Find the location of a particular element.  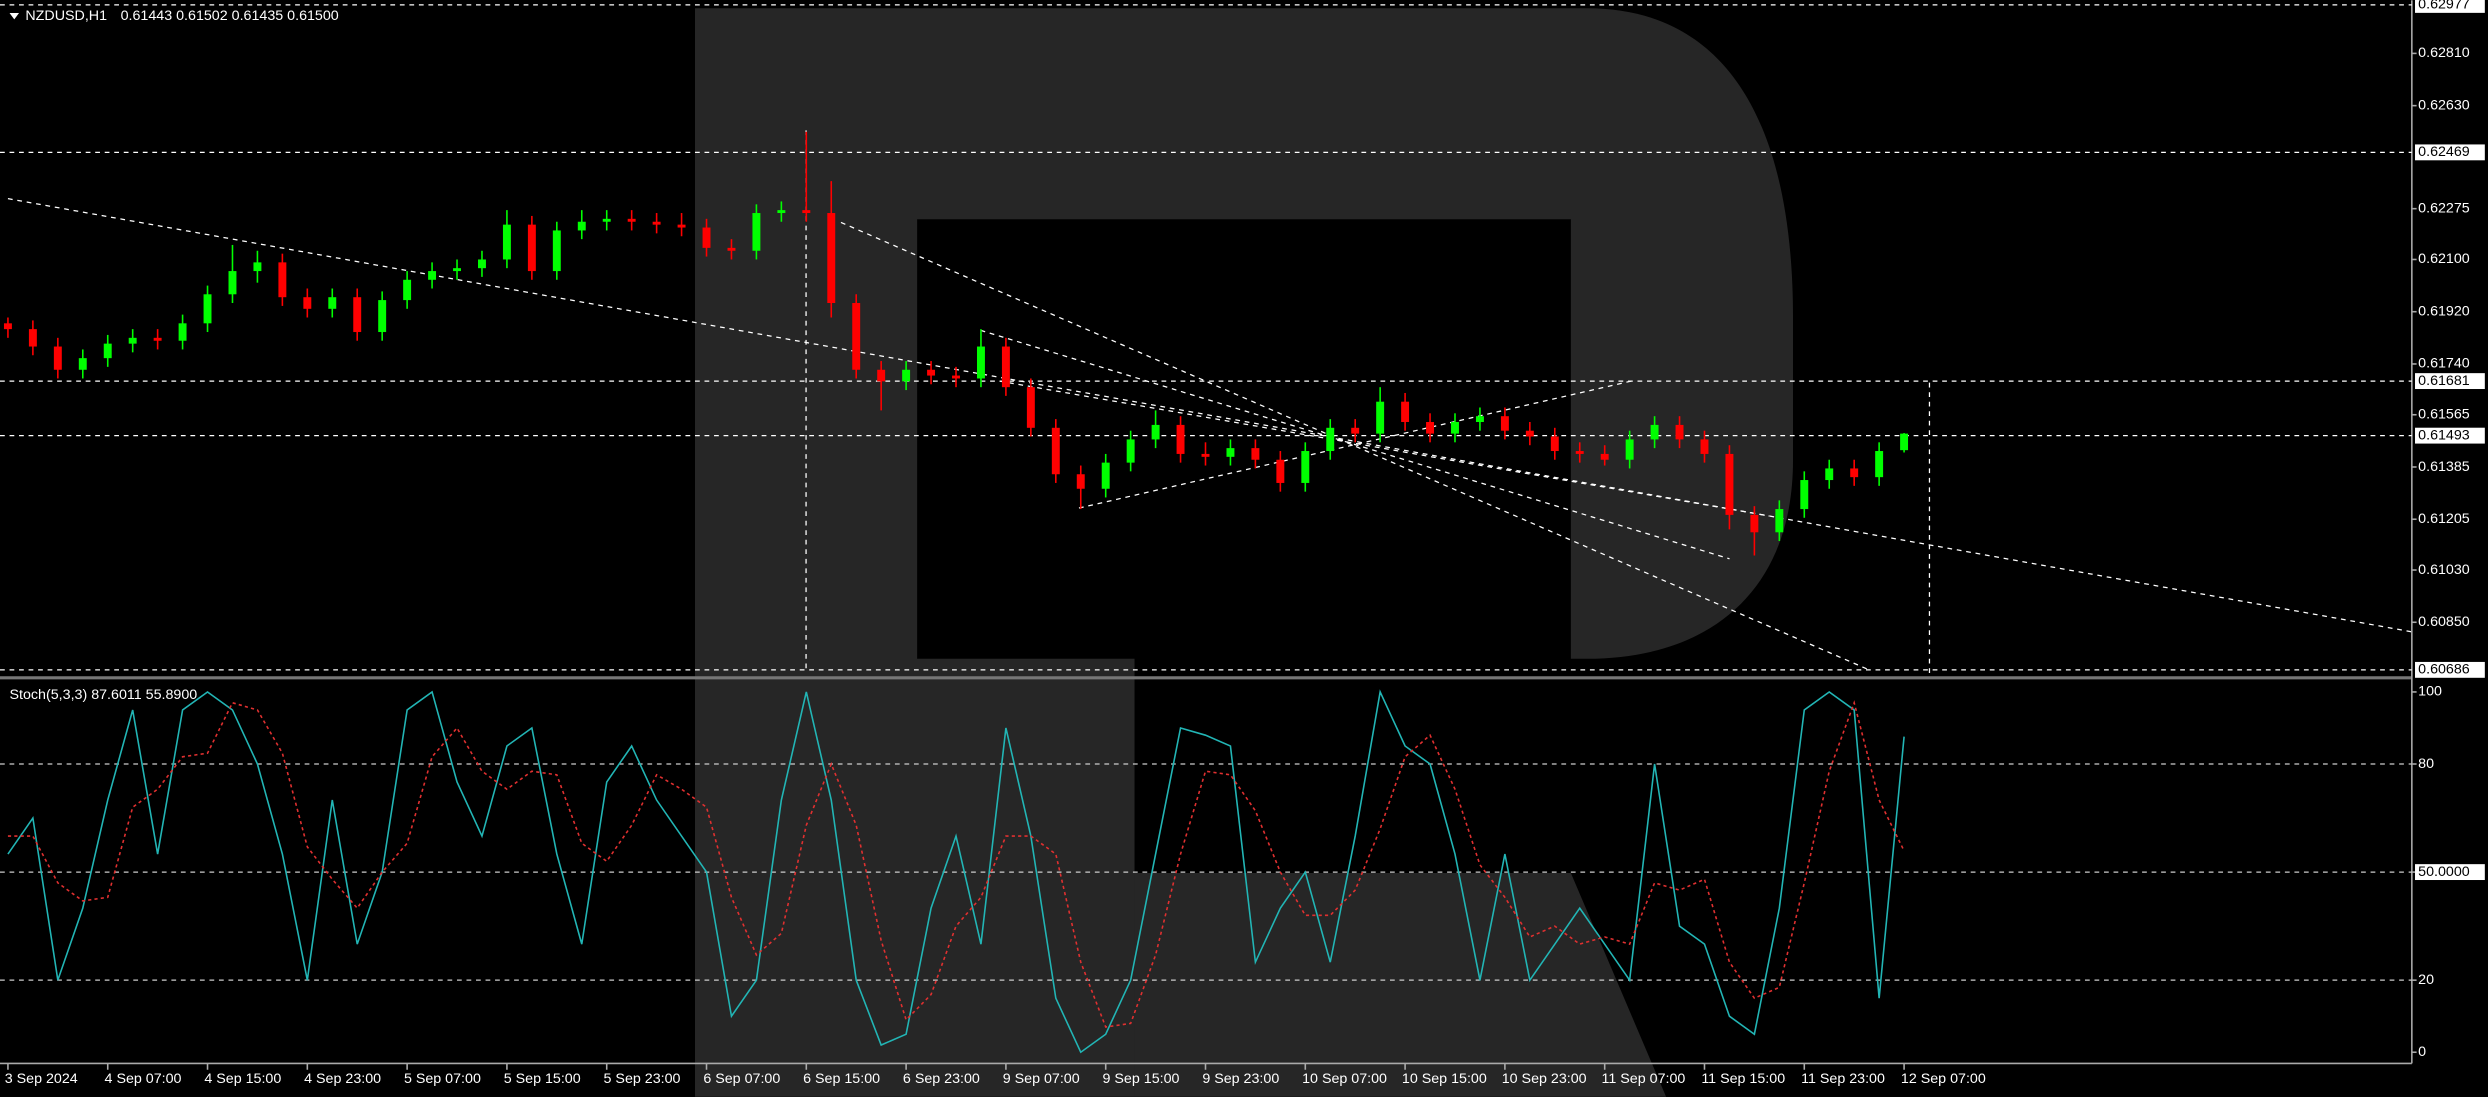

x-tick-label: 6 Sep 07:00 is located at coordinates (741, 1079).